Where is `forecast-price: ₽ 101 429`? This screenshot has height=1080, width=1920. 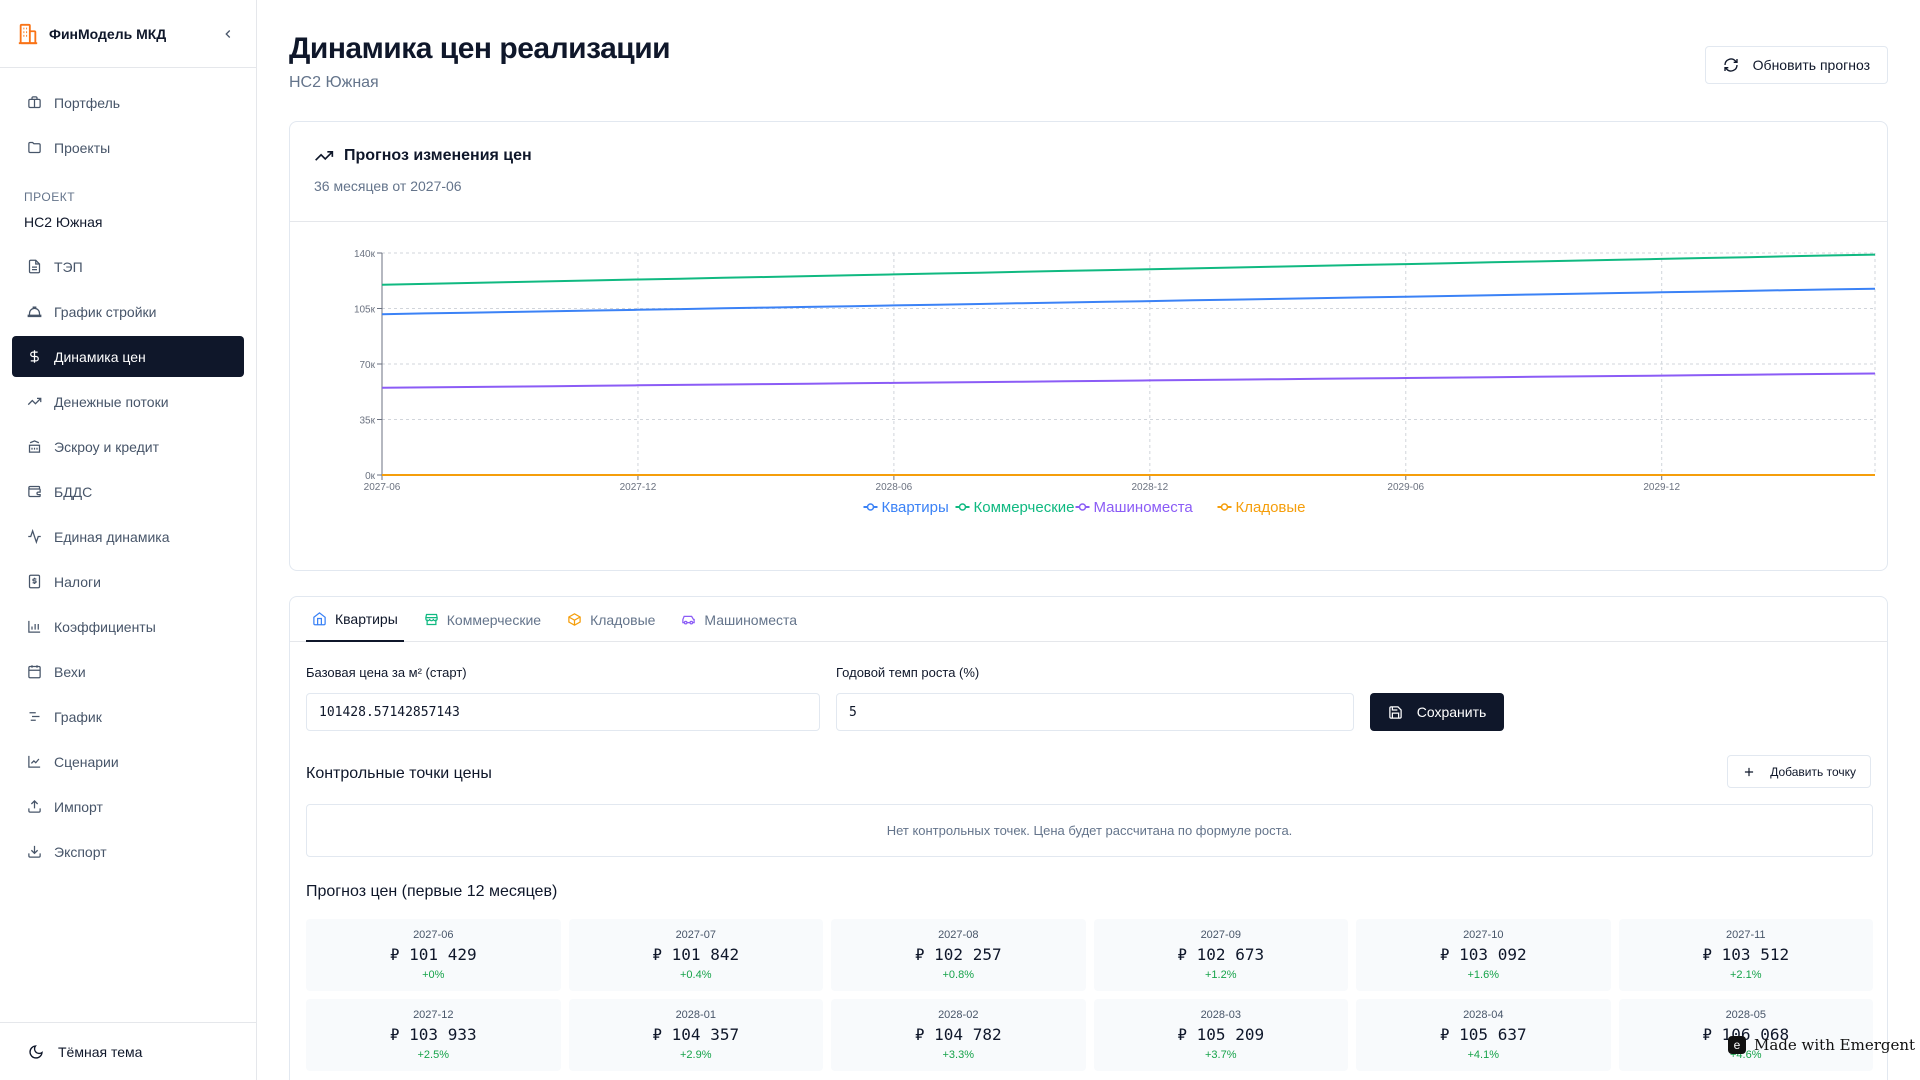
forecast-price: ₽ 101 429 is located at coordinates (433, 954).